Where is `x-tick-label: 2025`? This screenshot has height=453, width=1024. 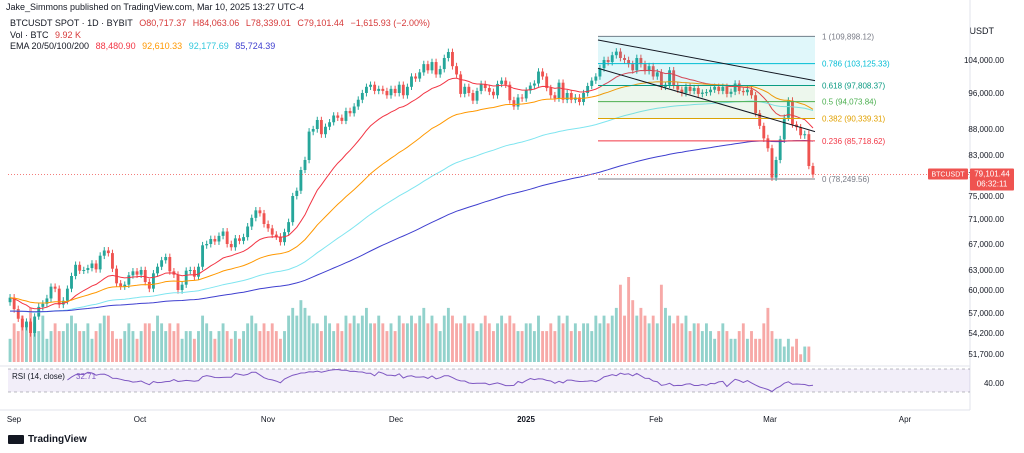
x-tick-label: 2025 is located at coordinates (526, 419).